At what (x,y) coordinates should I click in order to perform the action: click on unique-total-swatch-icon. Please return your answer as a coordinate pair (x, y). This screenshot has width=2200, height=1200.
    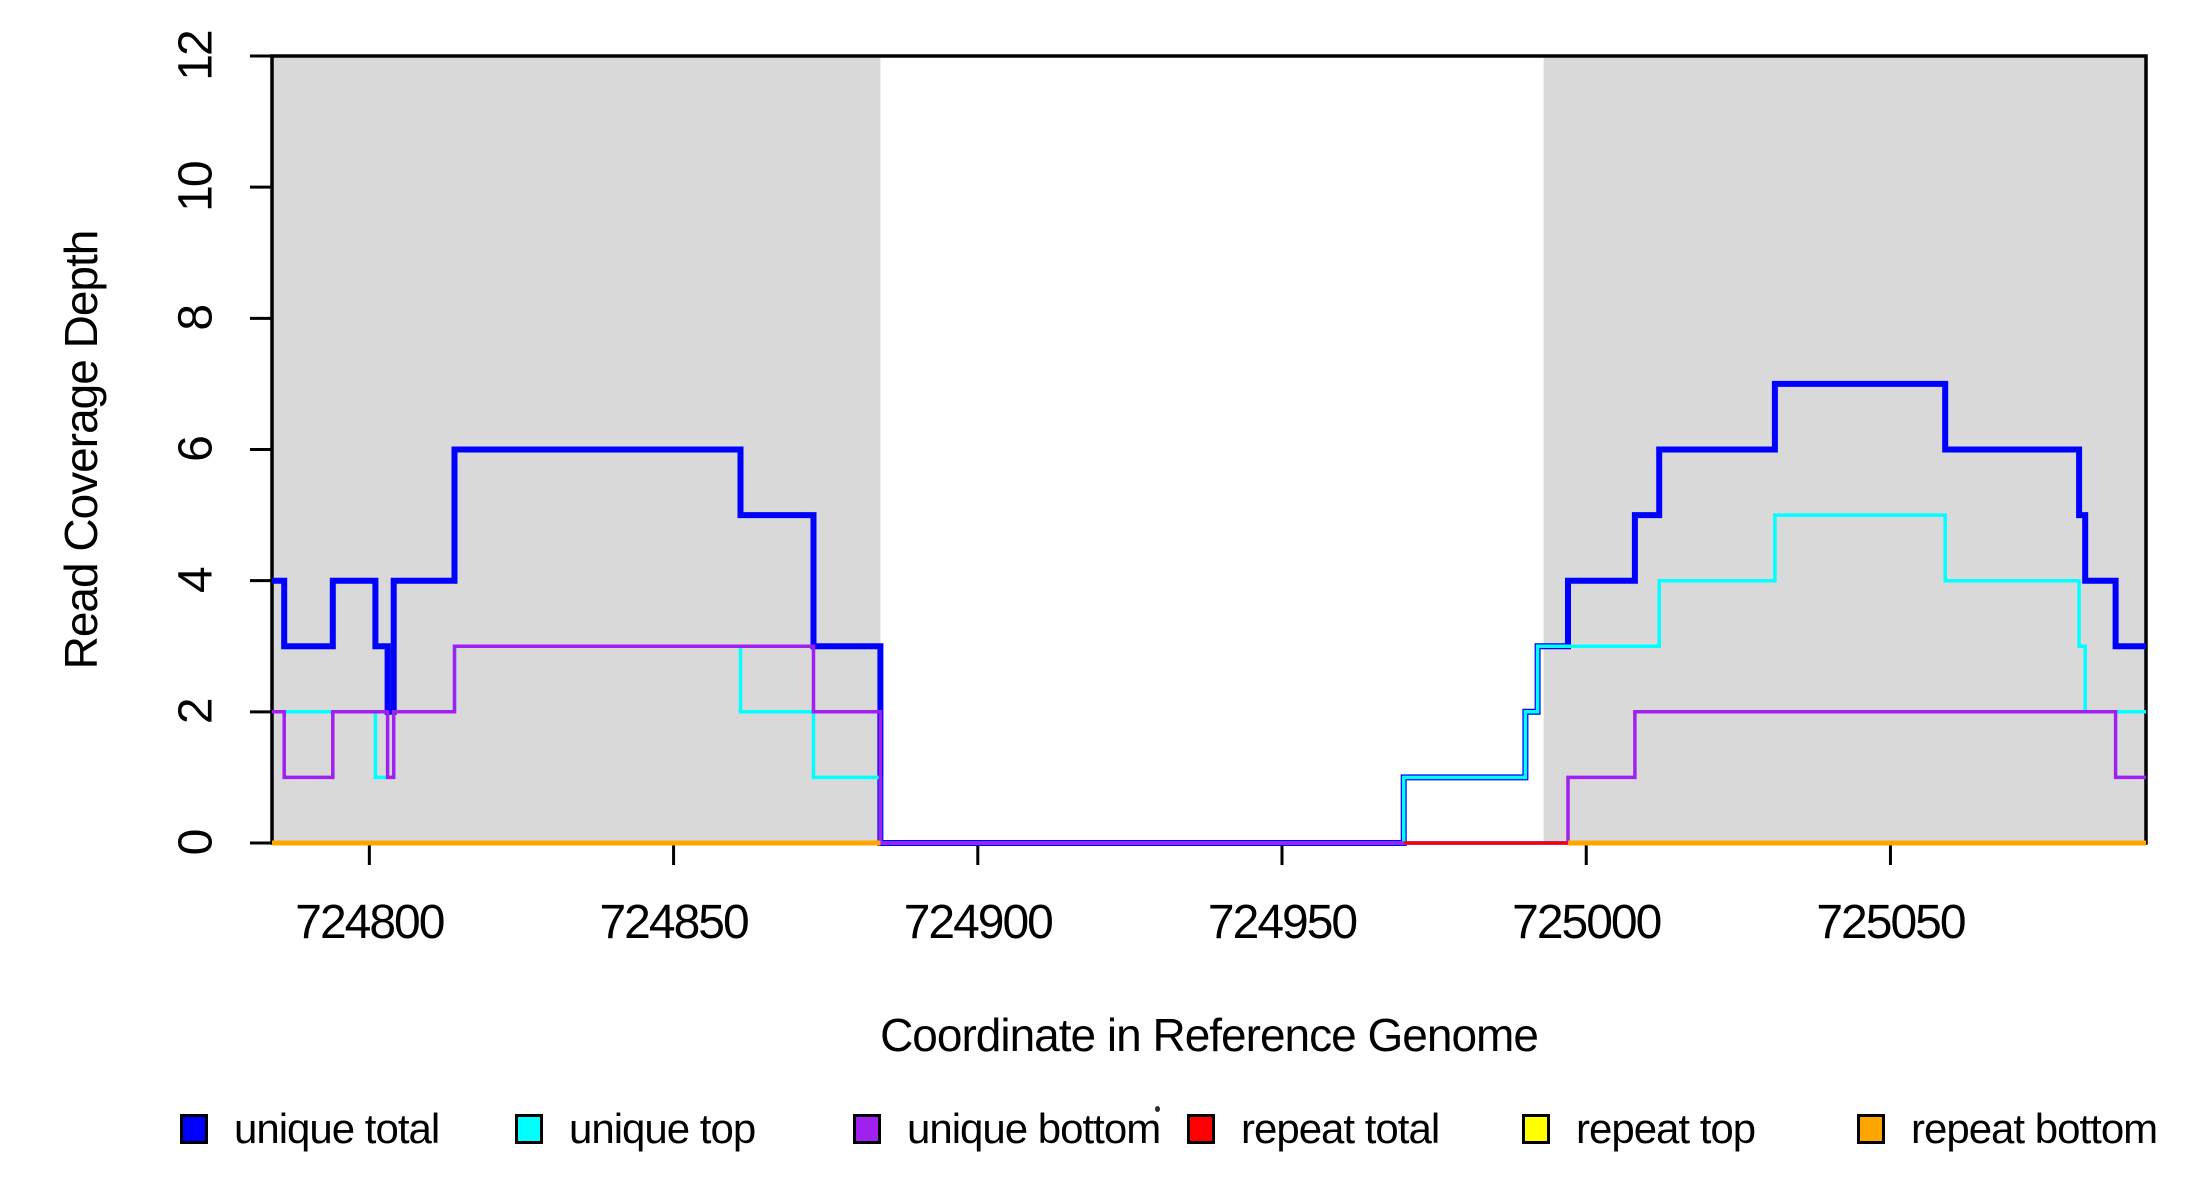
    Looking at the image, I should click on (194, 1129).